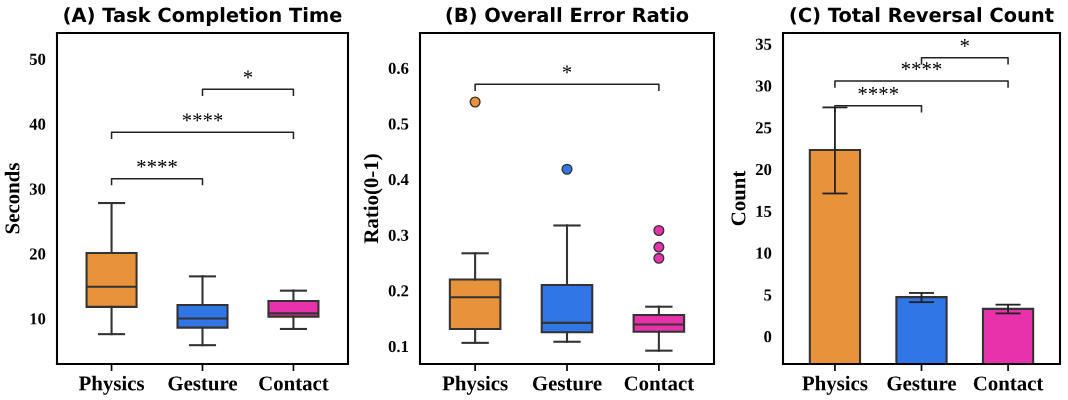 The height and width of the screenshot is (400, 1068). Describe the element at coordinates (373, 199) in the screenshot. I see `y-axis-title: Ratio(0-1)` at that location.